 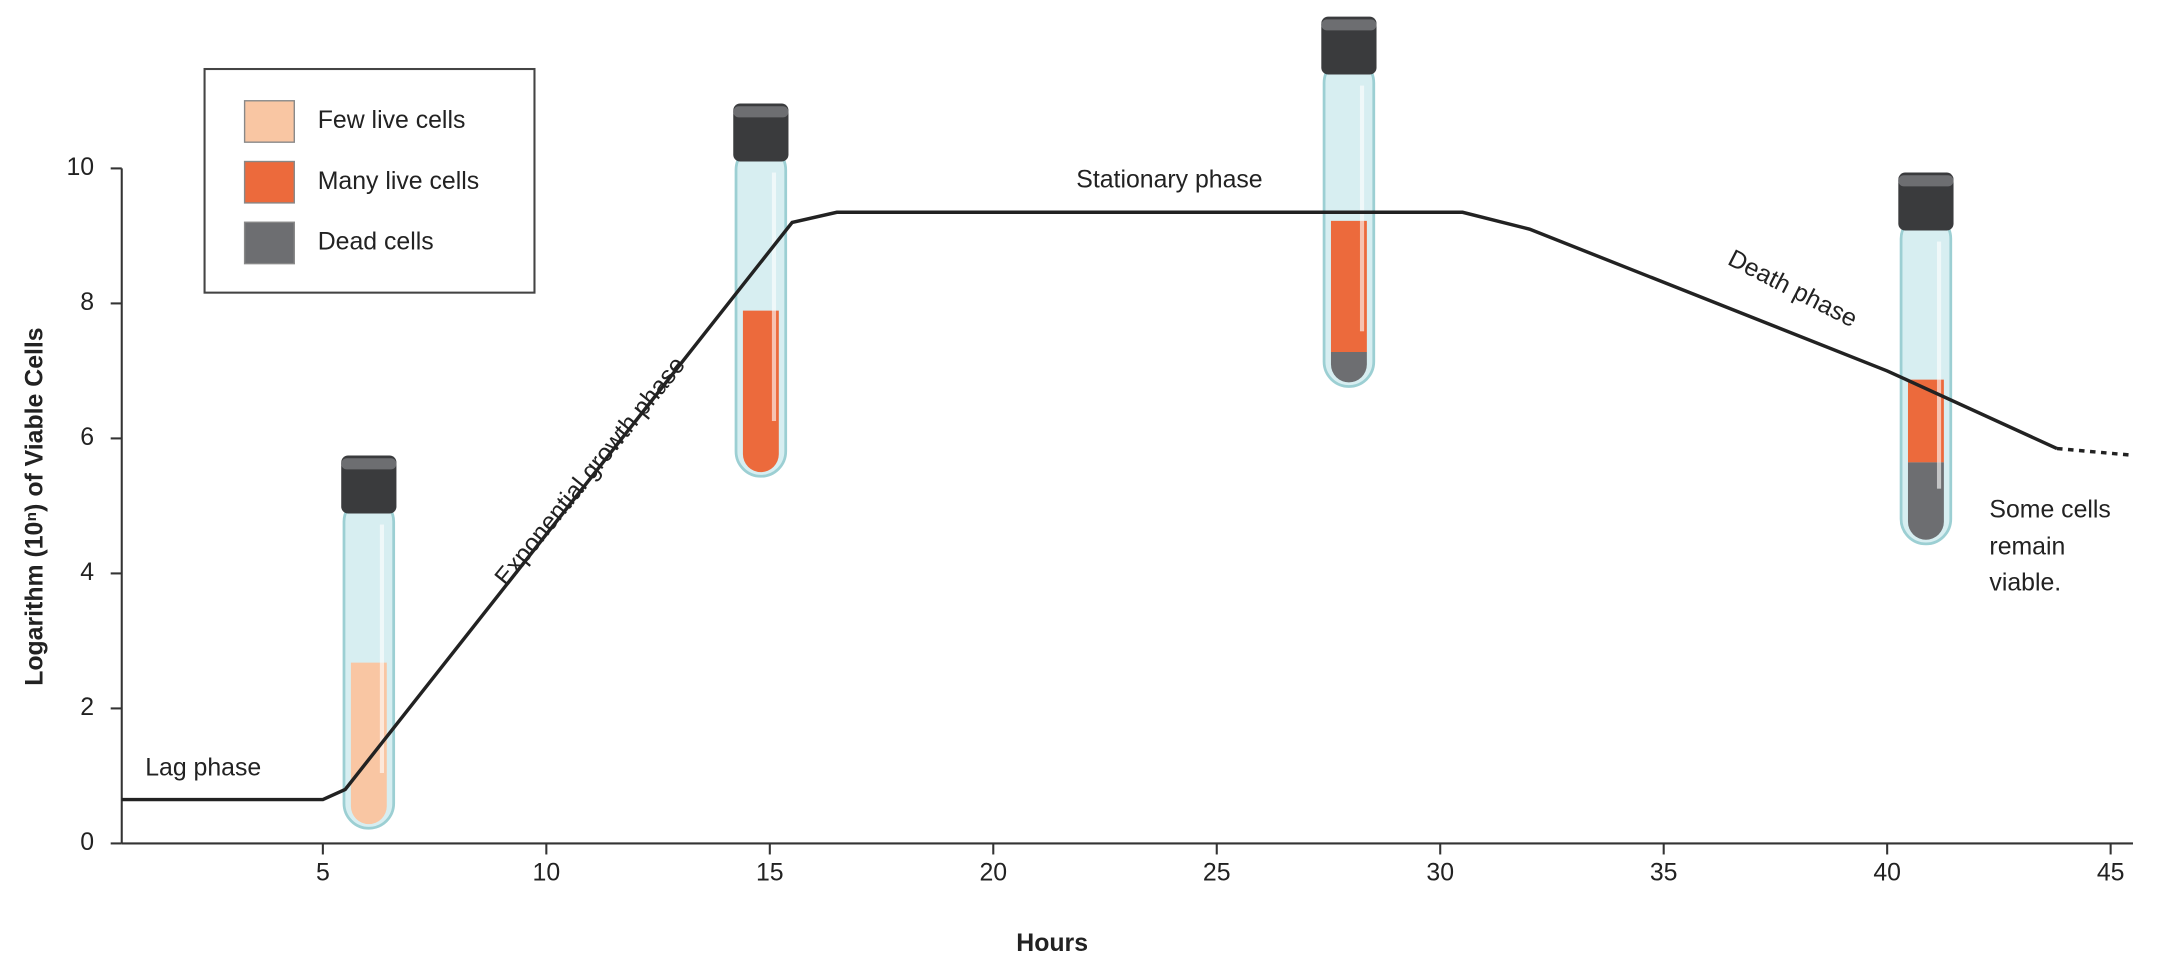 I want to click on x-axis-label: Hours, so click(x=1052, y=943).